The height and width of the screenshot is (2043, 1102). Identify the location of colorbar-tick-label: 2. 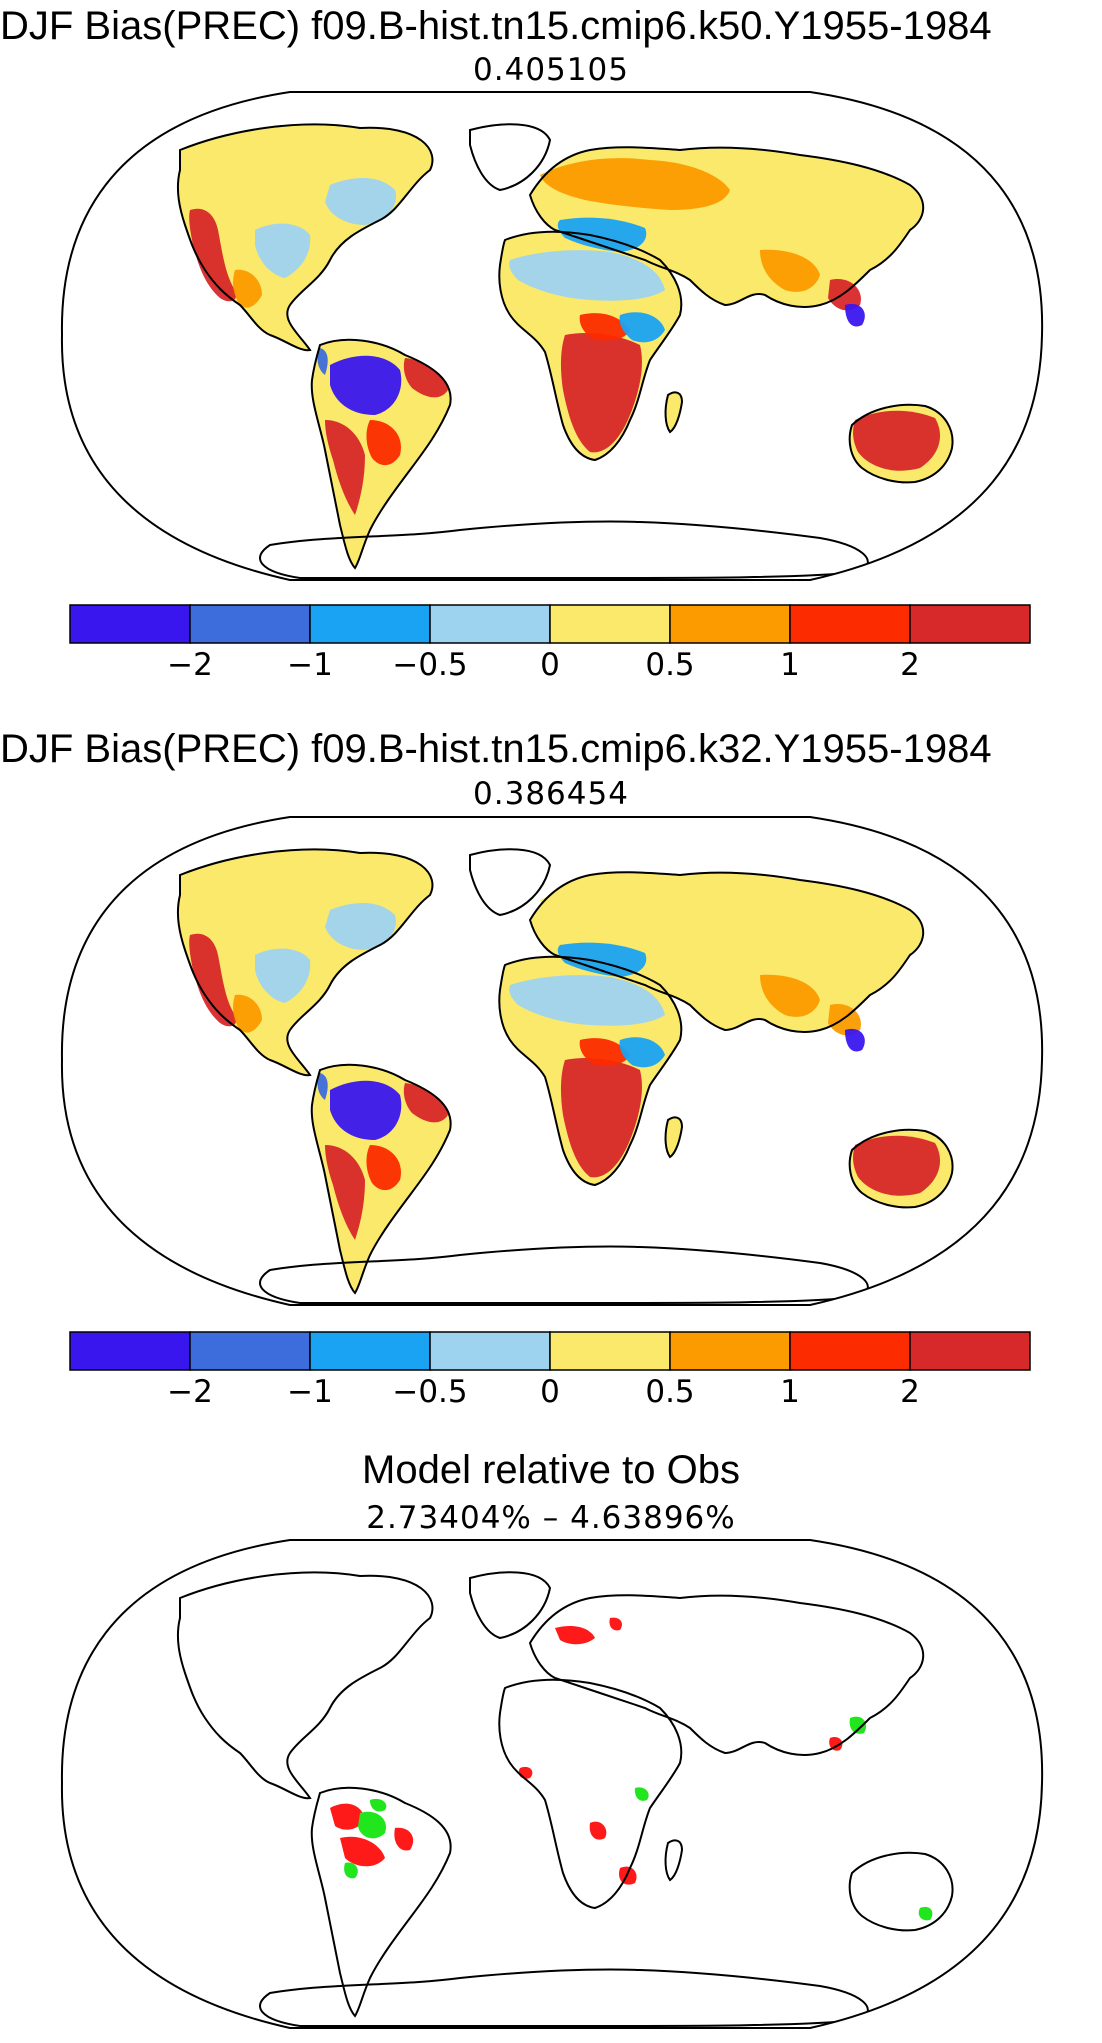
(910, 665).